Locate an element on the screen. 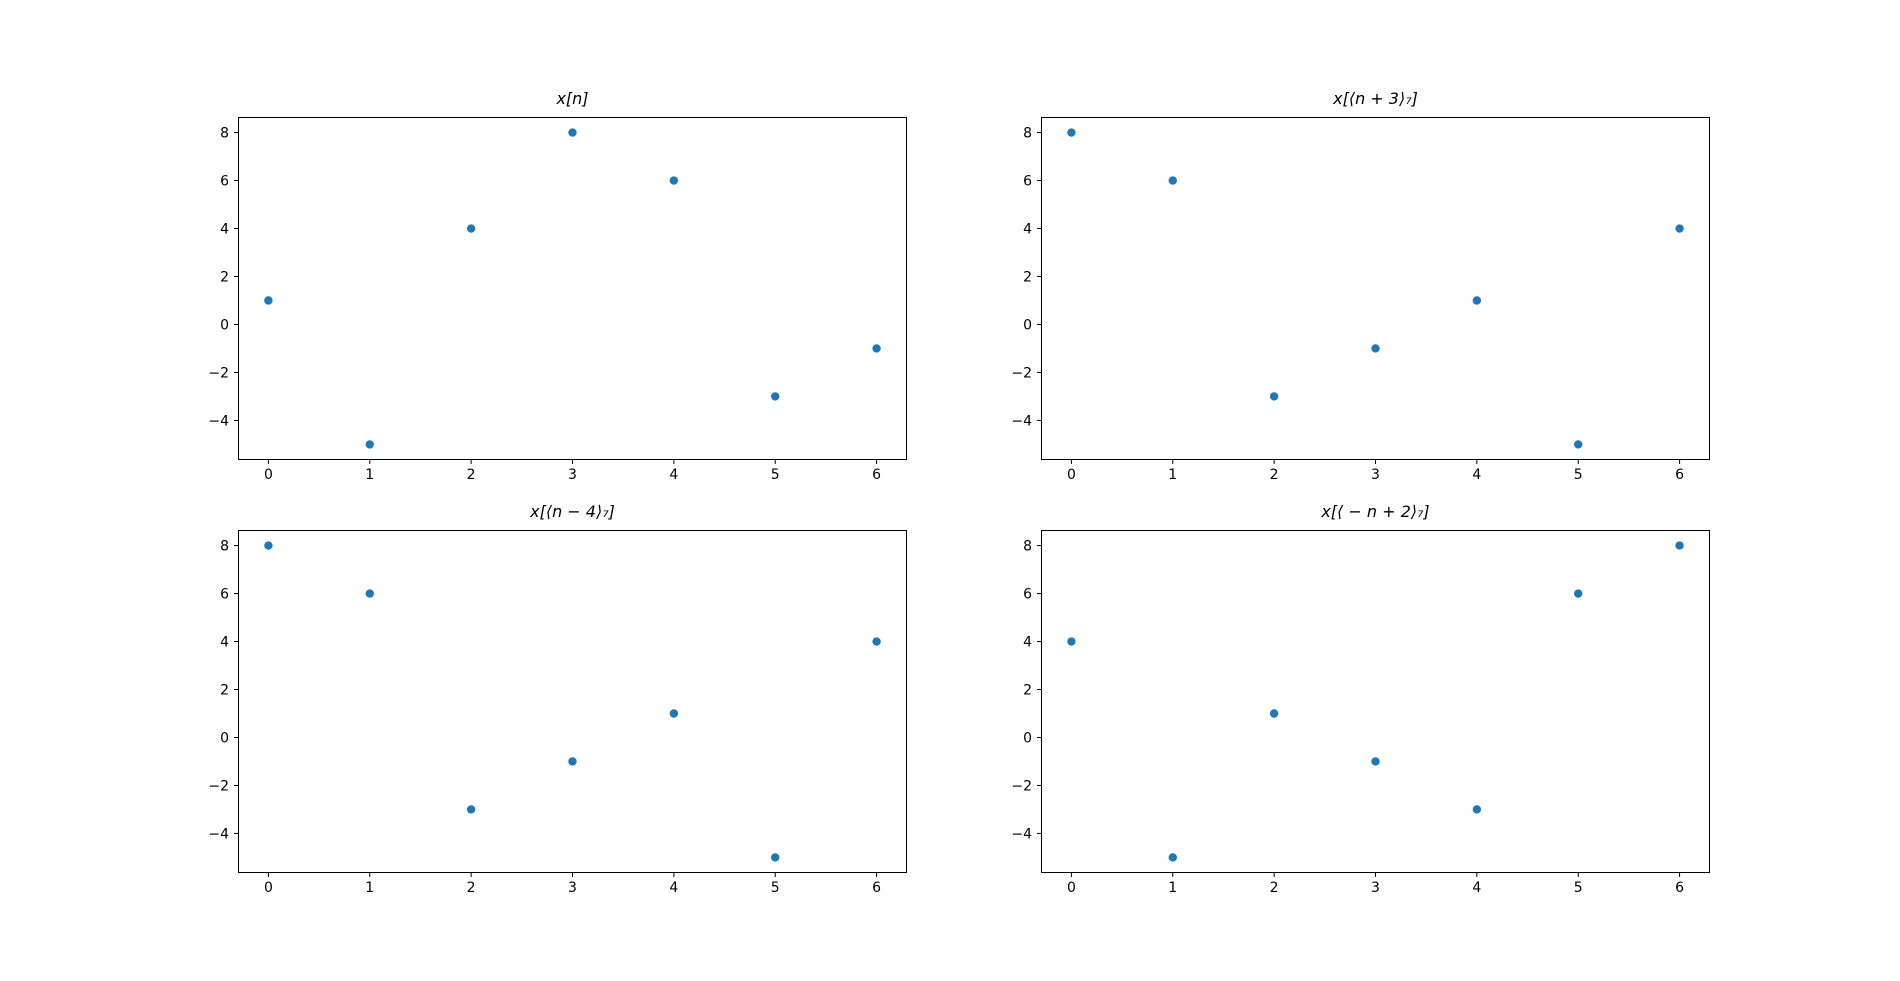 The image size is (1900, 981). plot-area-x-n-plus-3-mod7: 0 1 2 3 4 5 6 −4 −2 0 2 4 6 8 is located at coordinates (1360, 300).